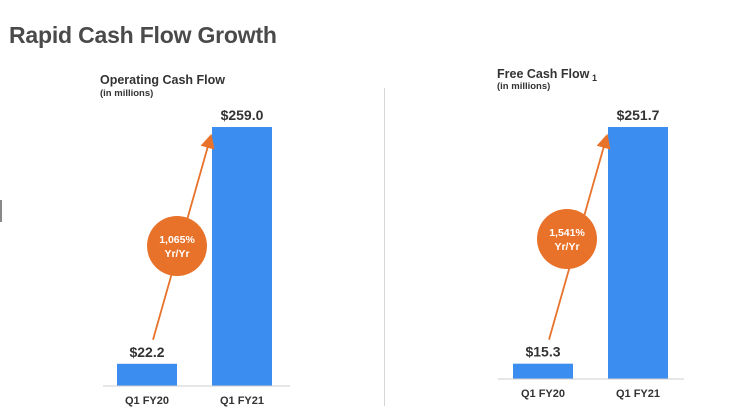 This screenshot has width=740, height=418. I want to click on category-label-free-cash-flow-1: Q1 FY21, so click(638, 394).